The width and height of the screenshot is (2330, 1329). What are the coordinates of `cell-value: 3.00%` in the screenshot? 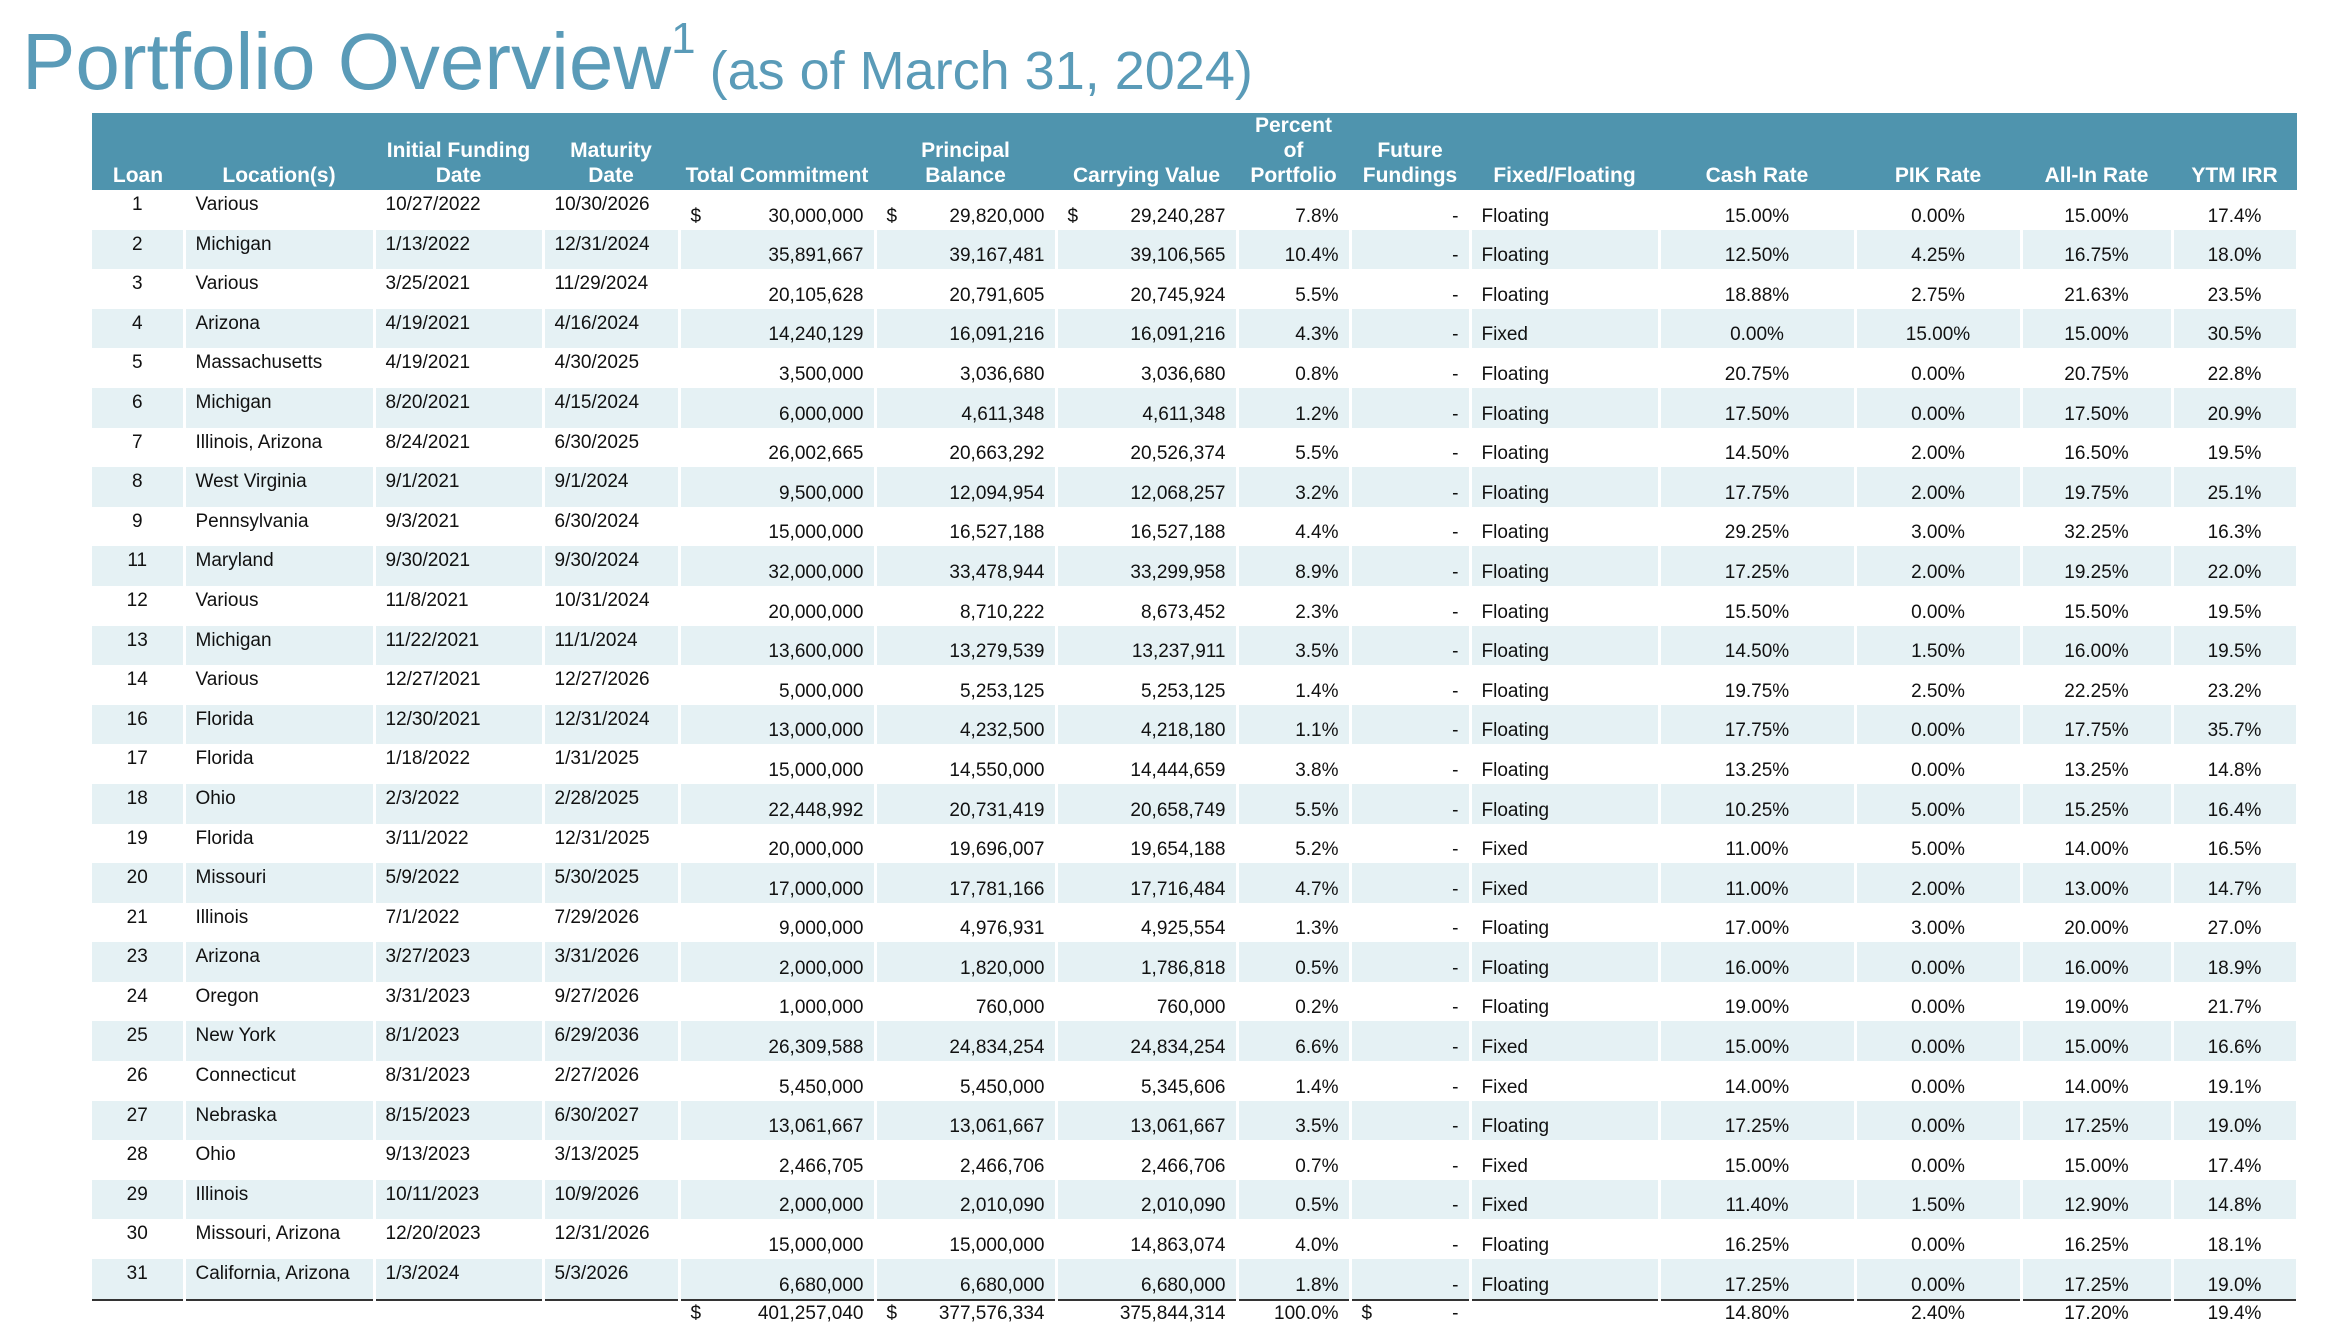 It's located at (1938, 533).